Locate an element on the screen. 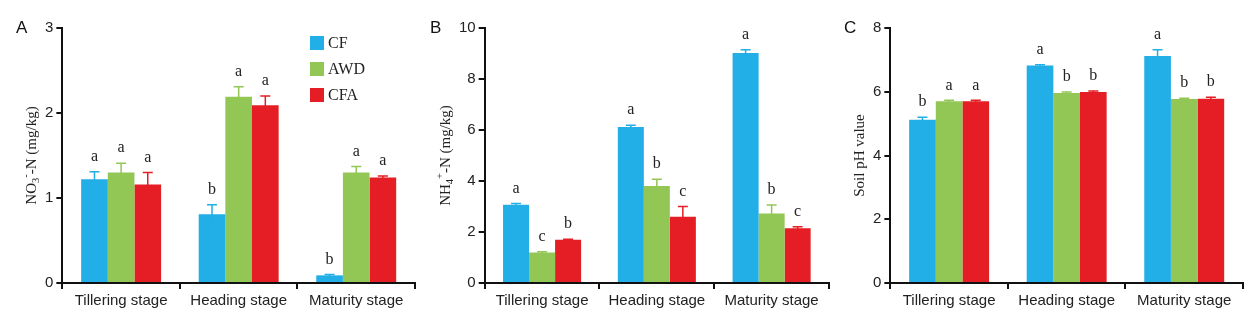  y-axis-title: Soil pH value is located at coordinates (858, 155).